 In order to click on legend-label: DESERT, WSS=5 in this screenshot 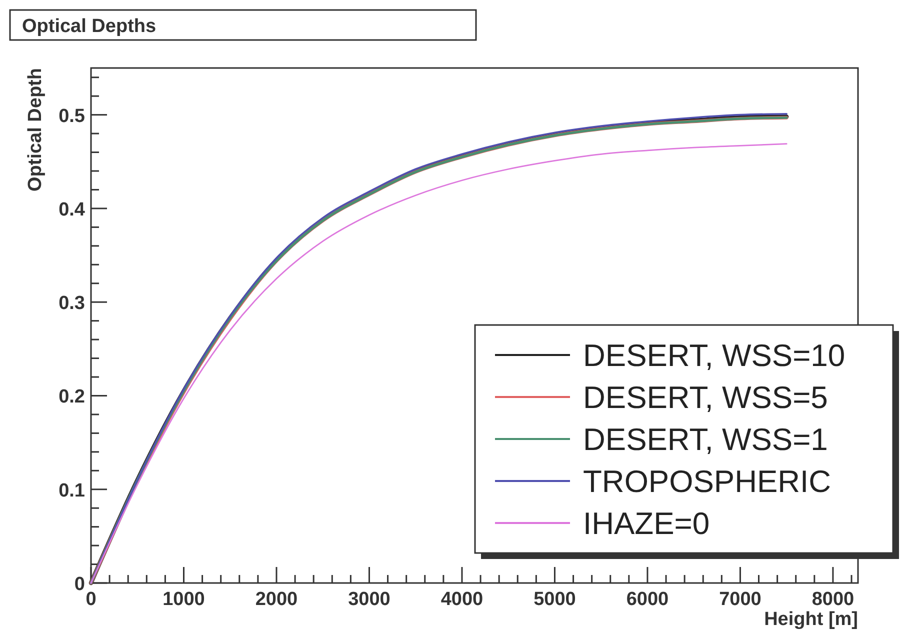, I will do `click(705, 397)`.